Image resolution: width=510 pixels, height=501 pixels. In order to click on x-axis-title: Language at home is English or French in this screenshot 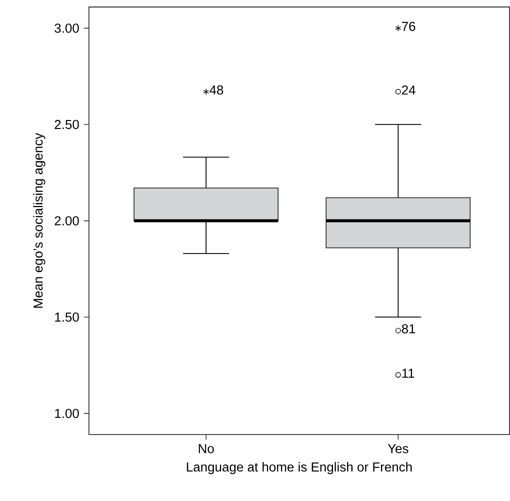, I will do `click(299, 468)`.